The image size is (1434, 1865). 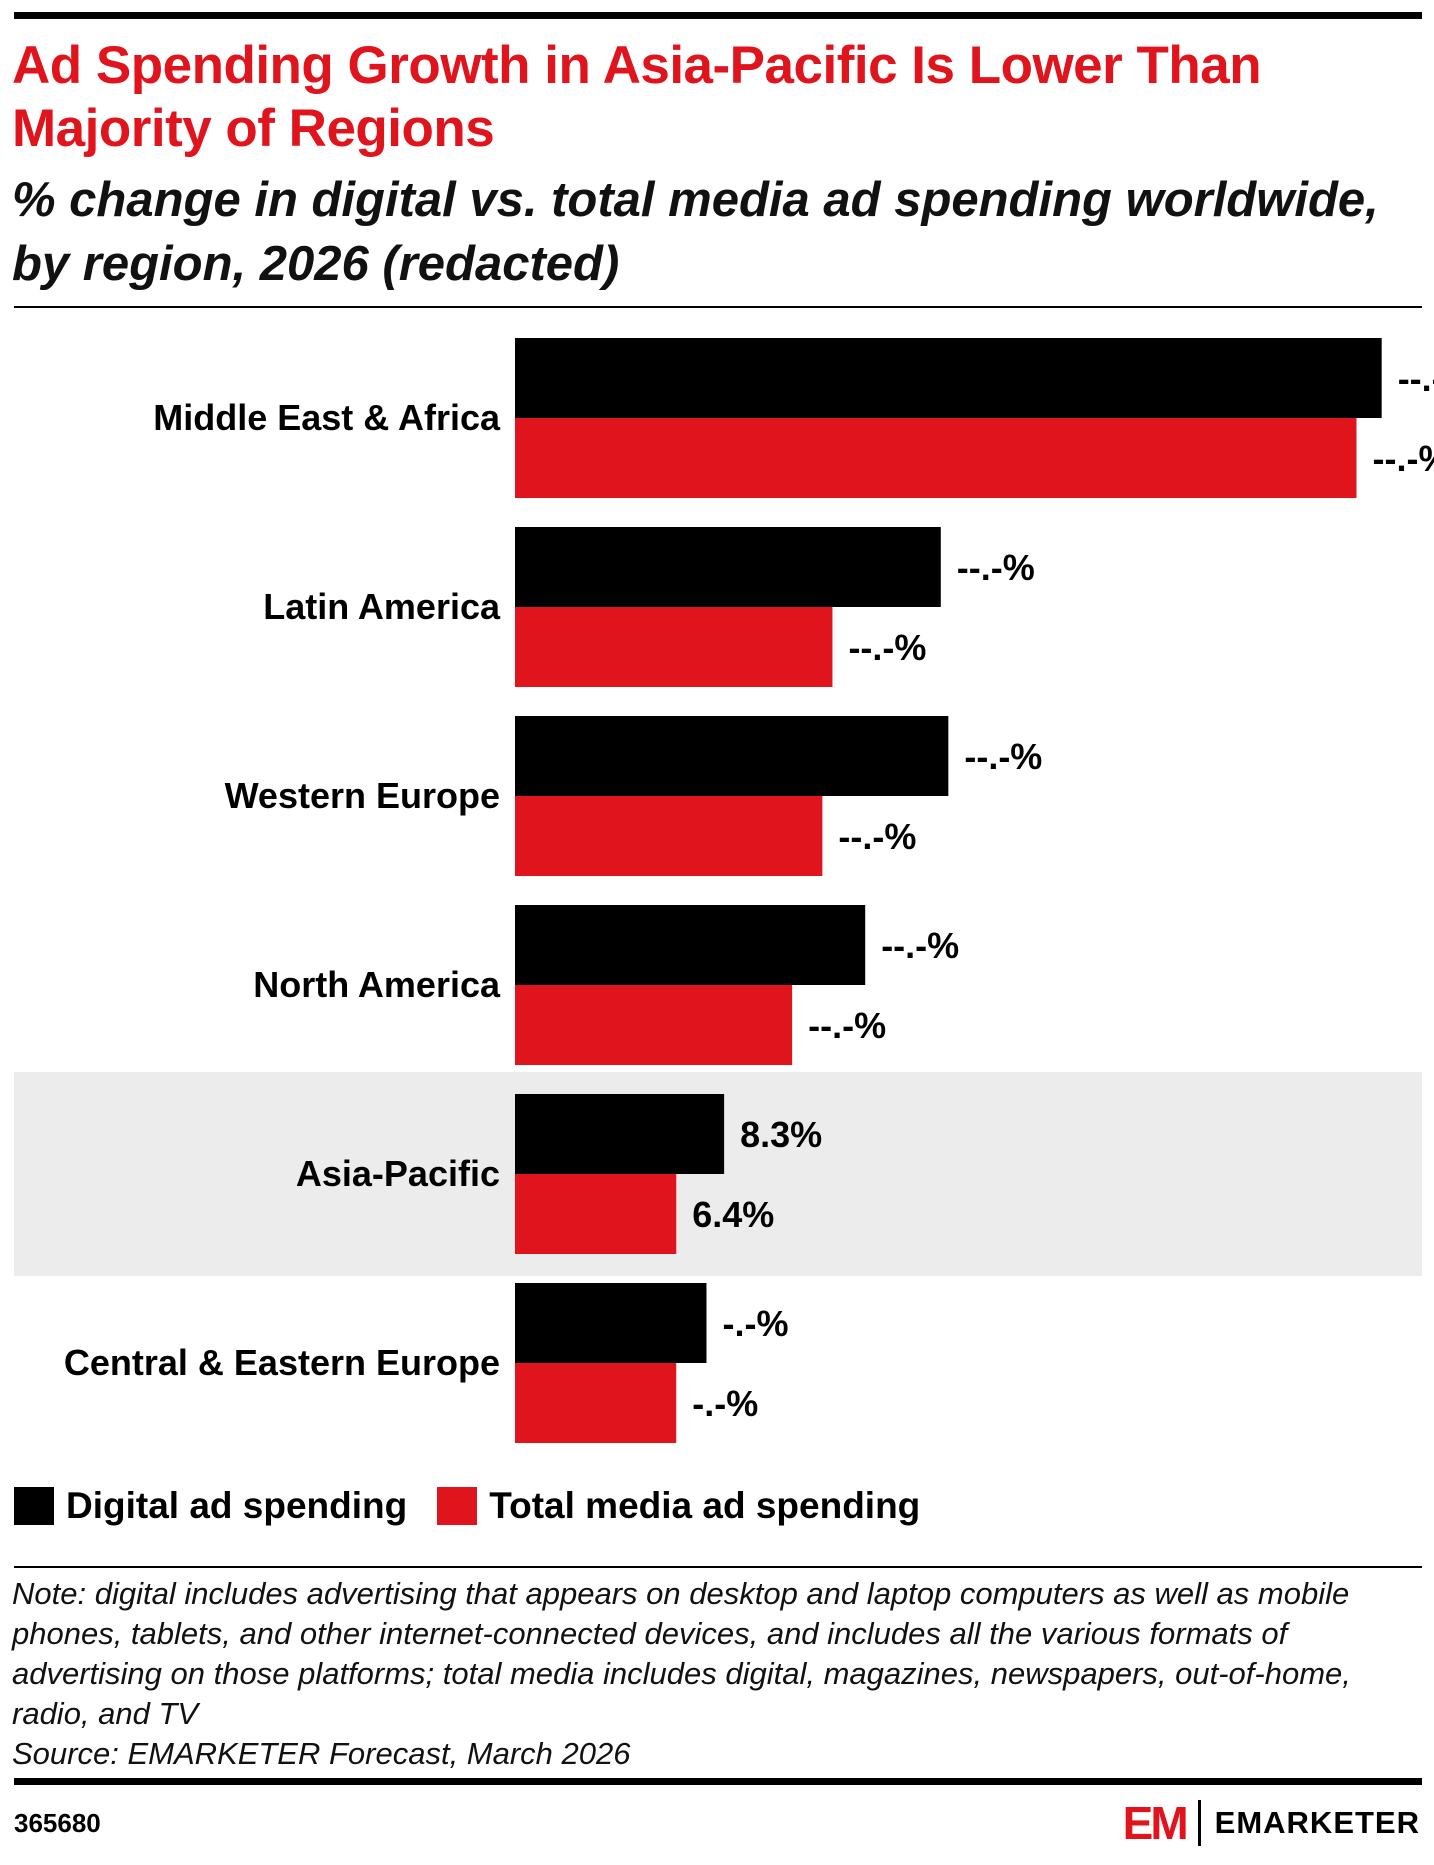 What do you see at coordinates (611, 1323) in the screenshot?
I see `digital-bar-central-eastern-europe` at bounding box center [611, 1323].